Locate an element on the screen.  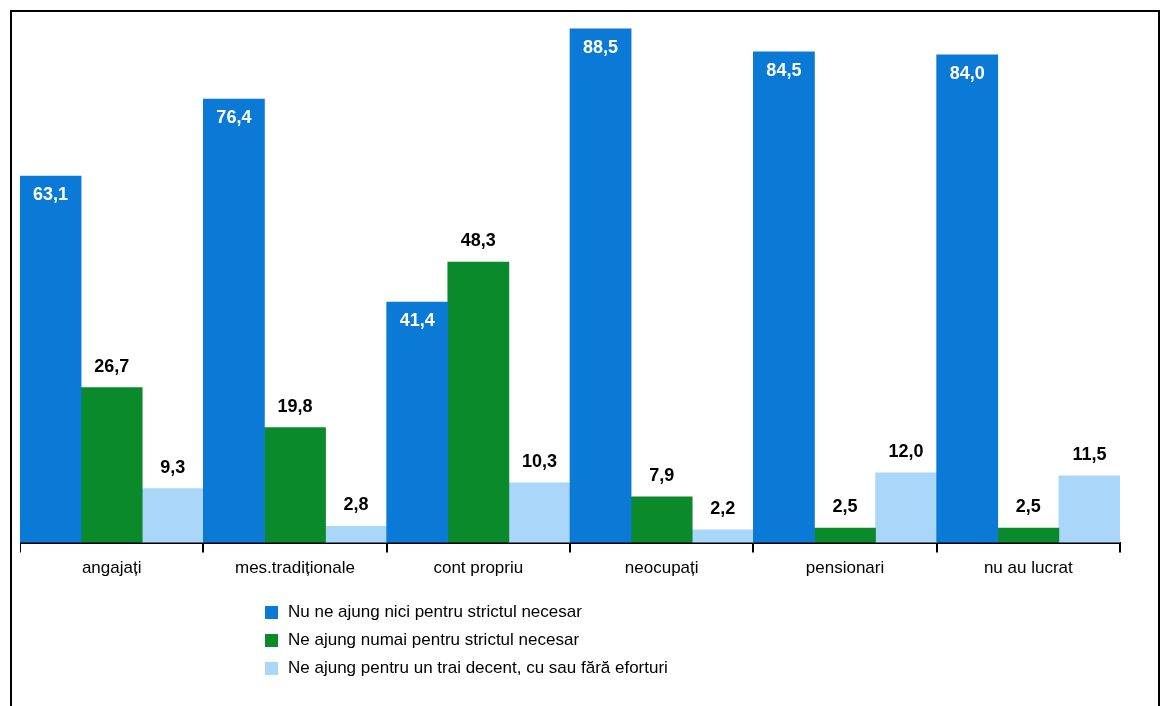
x-tick-label: pensionari is located at coordinates (845, 568).